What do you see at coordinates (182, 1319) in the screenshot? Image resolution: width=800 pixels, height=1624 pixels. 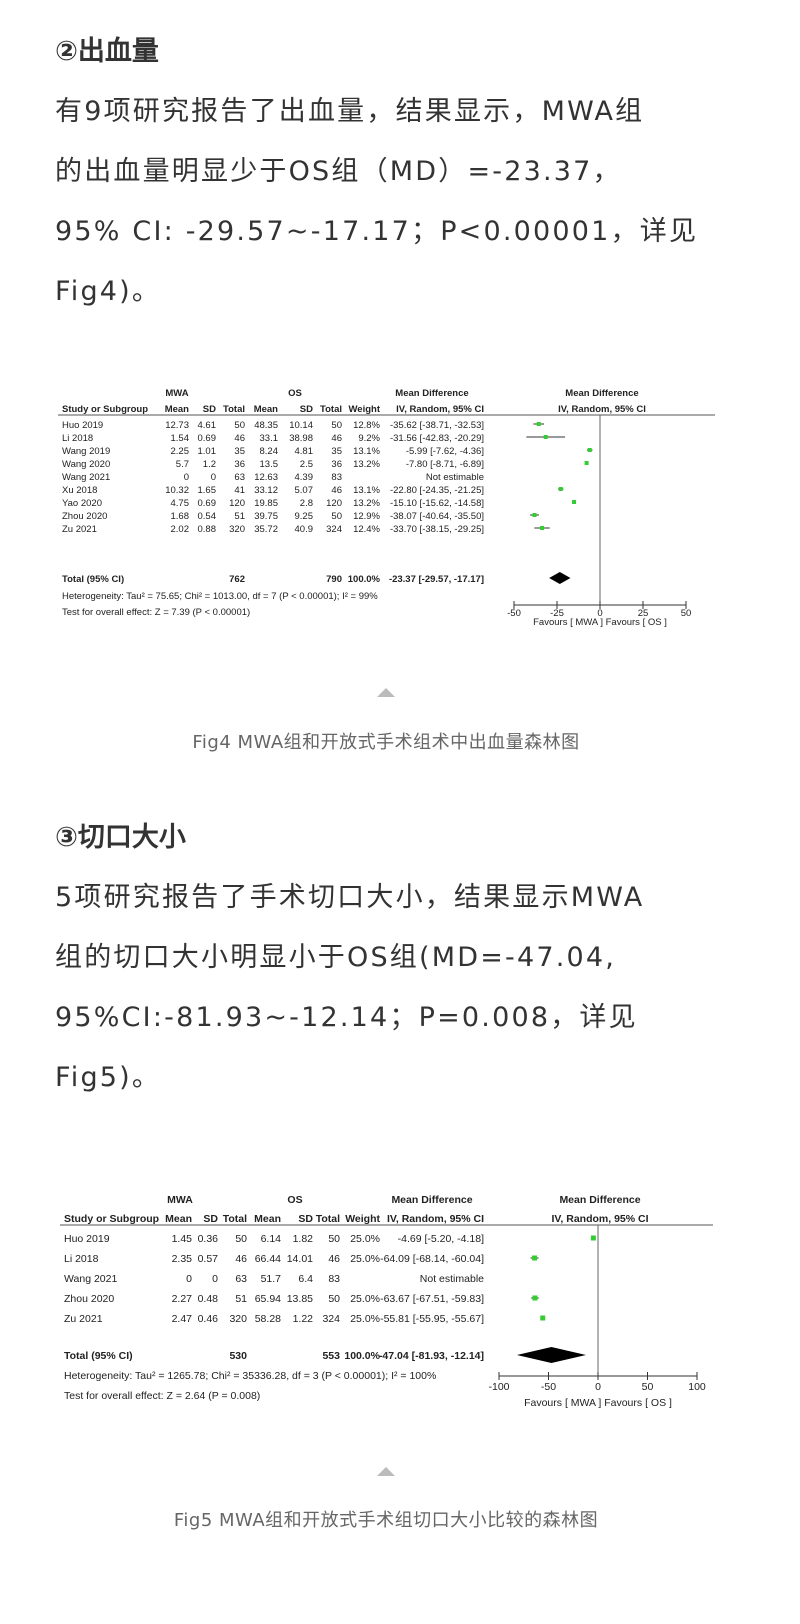 I see `cell-m1: 2.47` at bounding box center [182, 1319].